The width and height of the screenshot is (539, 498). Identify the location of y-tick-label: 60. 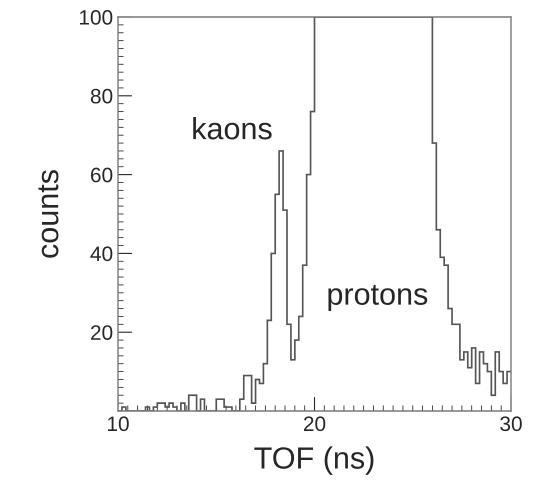
(101, 175).